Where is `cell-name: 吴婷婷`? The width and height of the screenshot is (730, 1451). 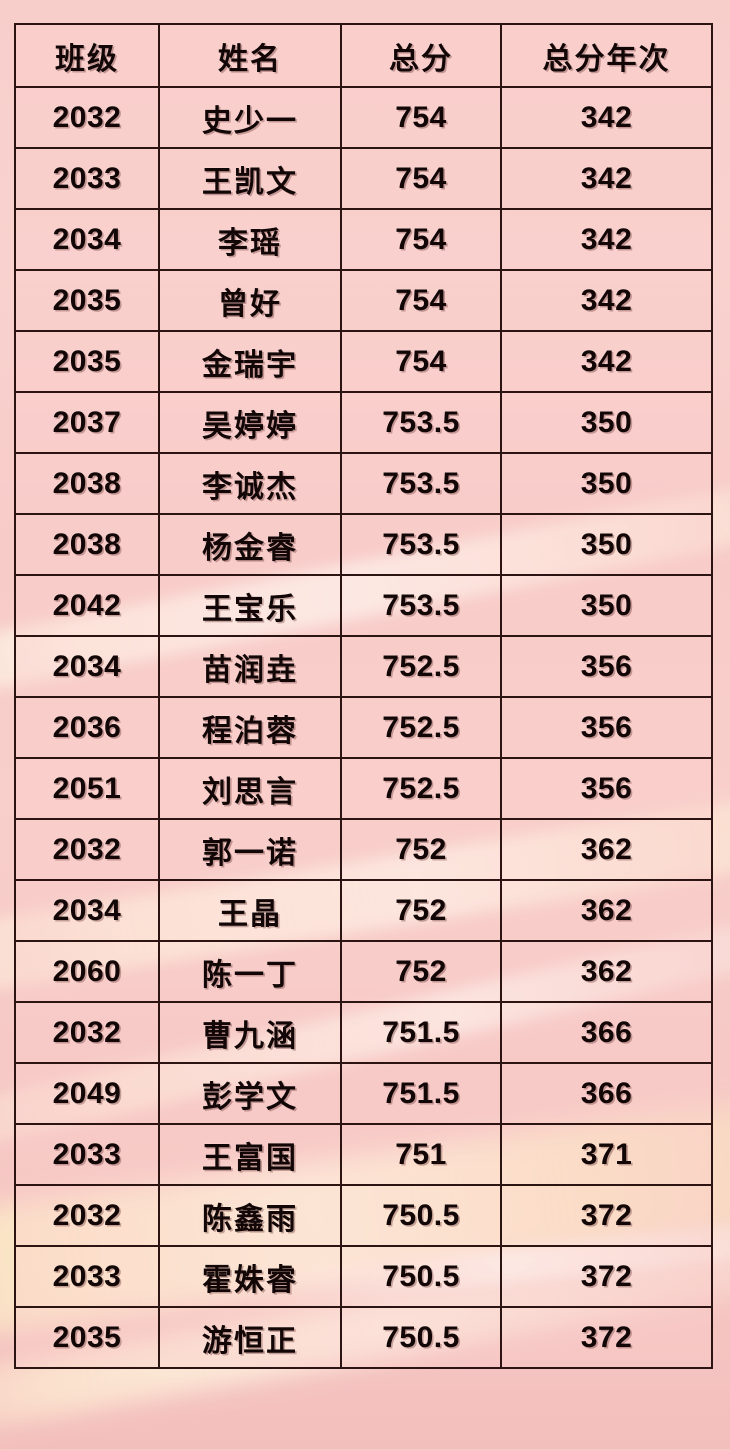
cell-name: 吴婷婷 is located at coordinates (250, 422).